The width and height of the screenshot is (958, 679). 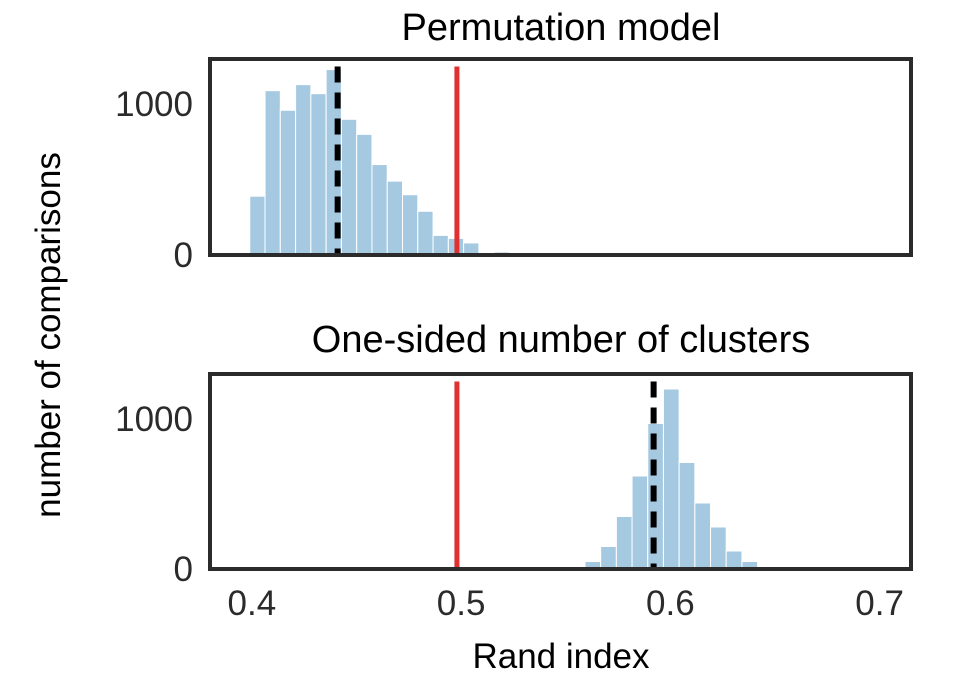 What do you see at coordinates (561, 340) in the screenshot?
I see `panel-title: One-sided number of clusters` at bounding box center [561, 340].